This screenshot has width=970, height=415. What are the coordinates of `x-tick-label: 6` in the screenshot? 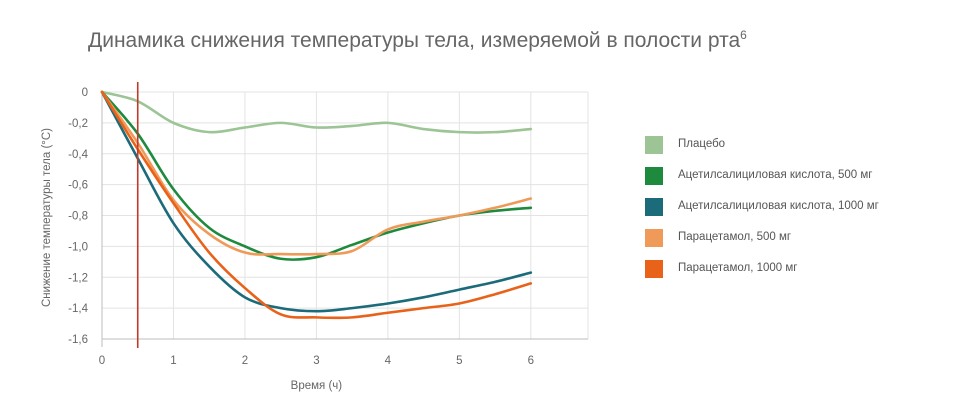 It's located at (531, 361).